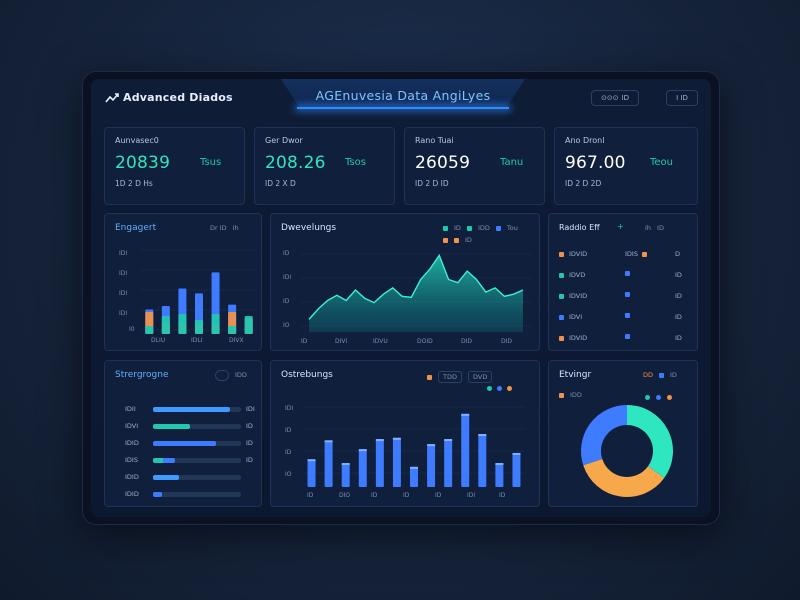 This screenshot has height=600, width=800. What do you see at coordinates (250, 409) in the screenshot?
I see `progress-value: IDI` at bounding box center [250, 409].